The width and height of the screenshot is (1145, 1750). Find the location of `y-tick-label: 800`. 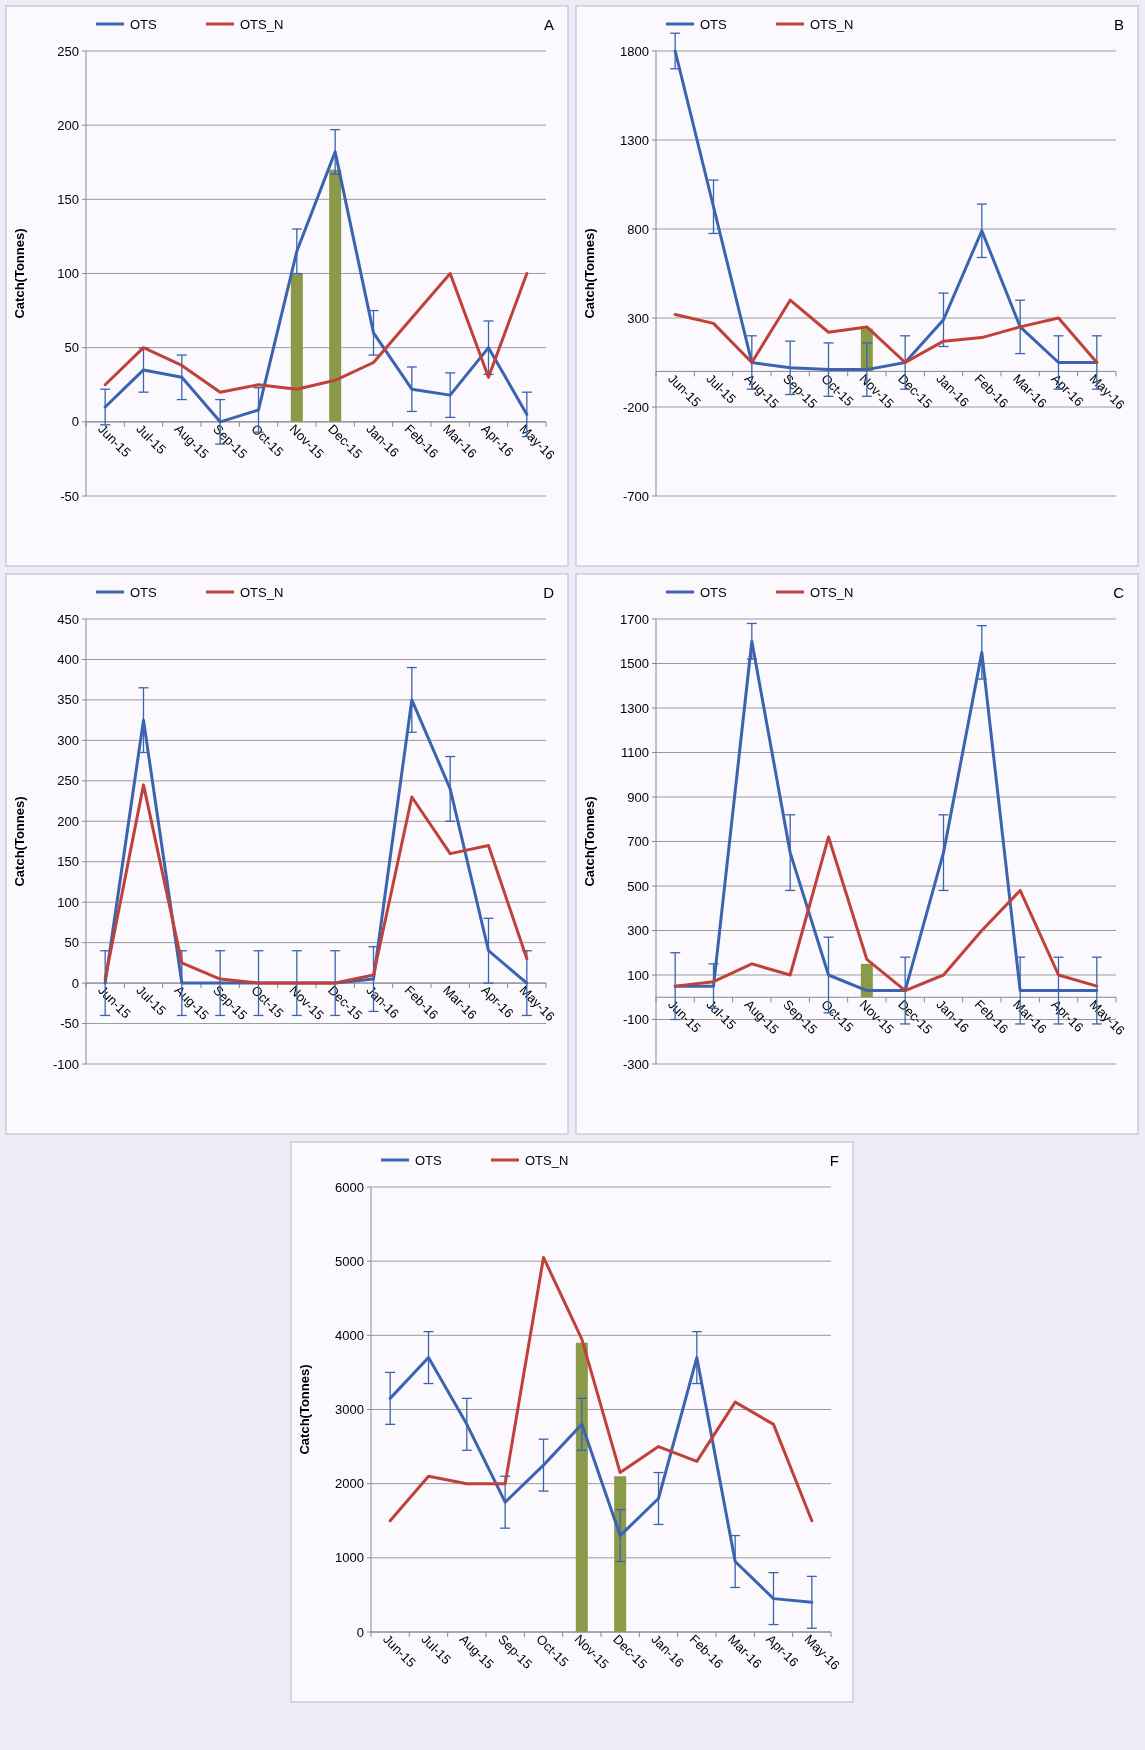

y-tick-label: 800 is located at coordinates (638, 229).